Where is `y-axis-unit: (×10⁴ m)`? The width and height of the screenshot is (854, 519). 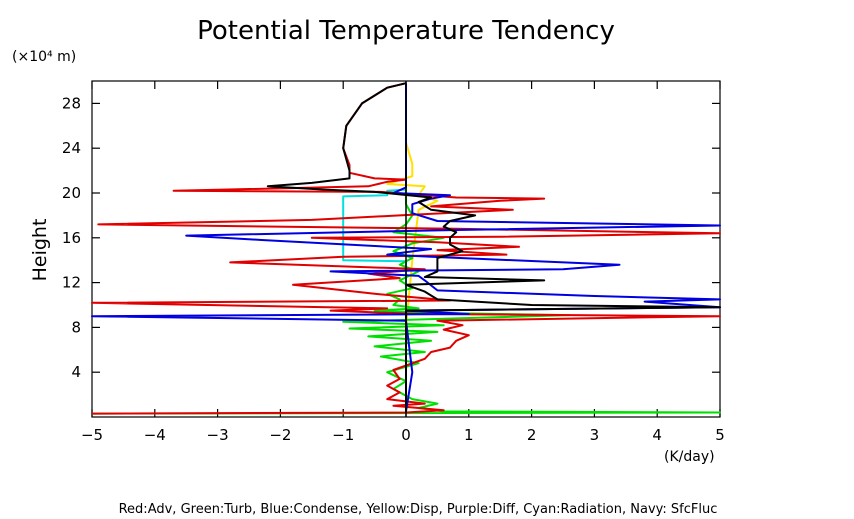
y-axis-unit: (×10⁴ m) is located at coordinates (44, 57).